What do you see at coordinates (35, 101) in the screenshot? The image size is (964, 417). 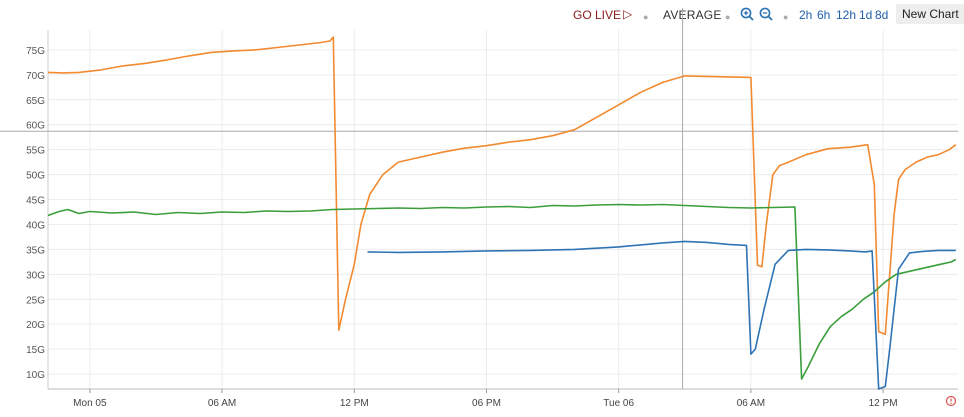 I see `y-tick-label: 65G` at bounding box center [35, 101].